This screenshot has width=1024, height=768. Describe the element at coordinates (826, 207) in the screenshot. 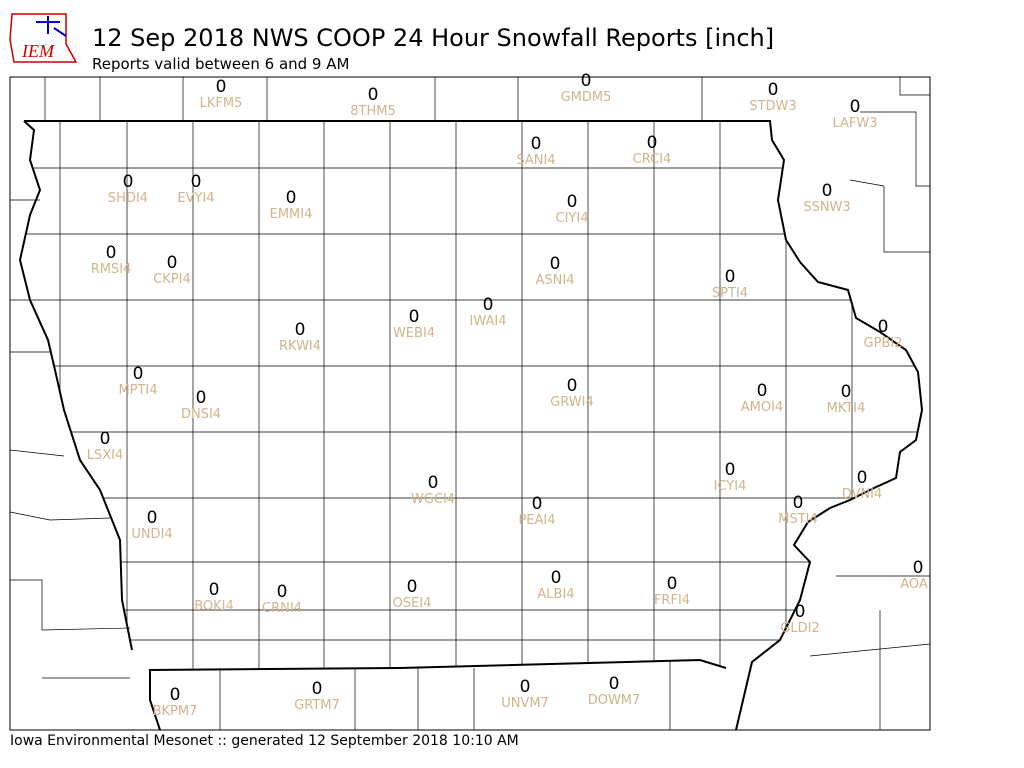

I see `station-id: SSNW3` at that location.